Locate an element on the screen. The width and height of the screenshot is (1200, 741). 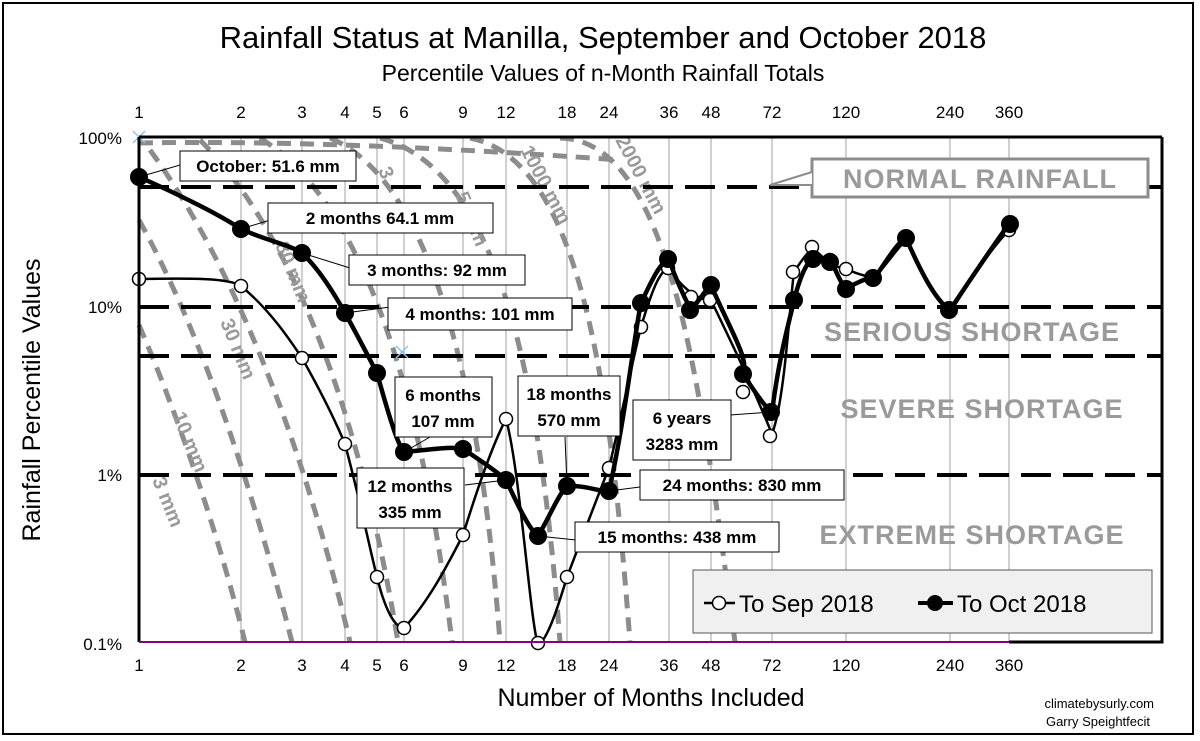
legend: To Sep 2018 To Oct 2018 is located at coordinates (922, 601).